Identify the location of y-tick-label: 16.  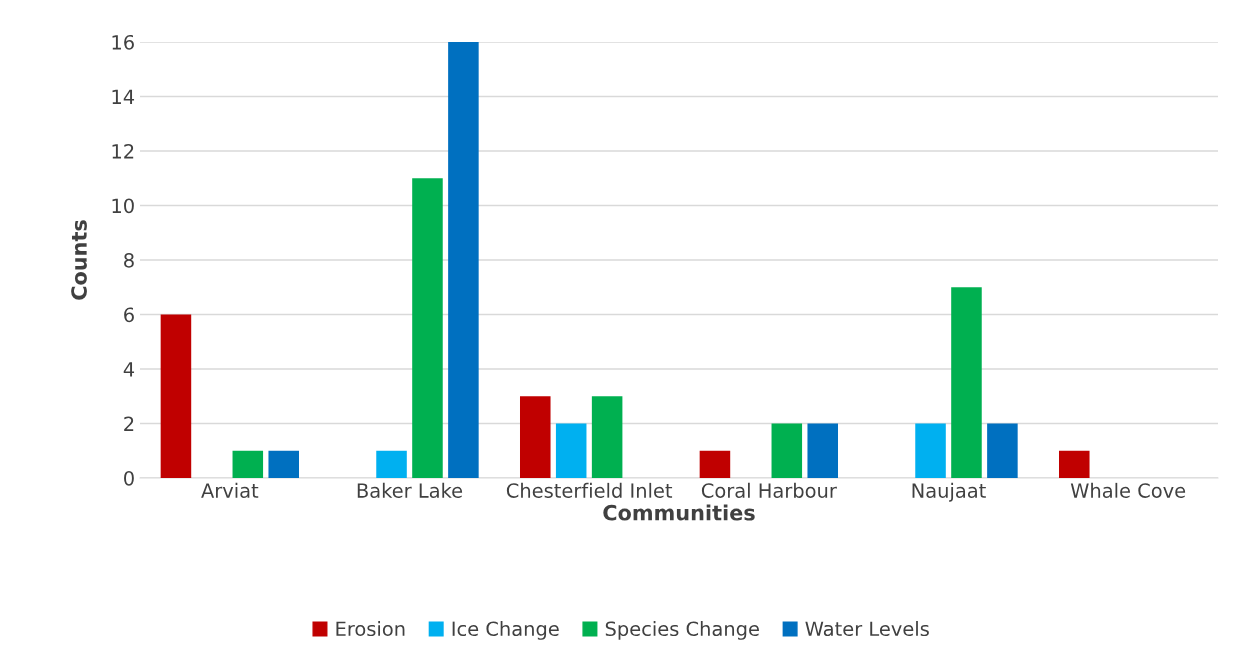
(123, 42).